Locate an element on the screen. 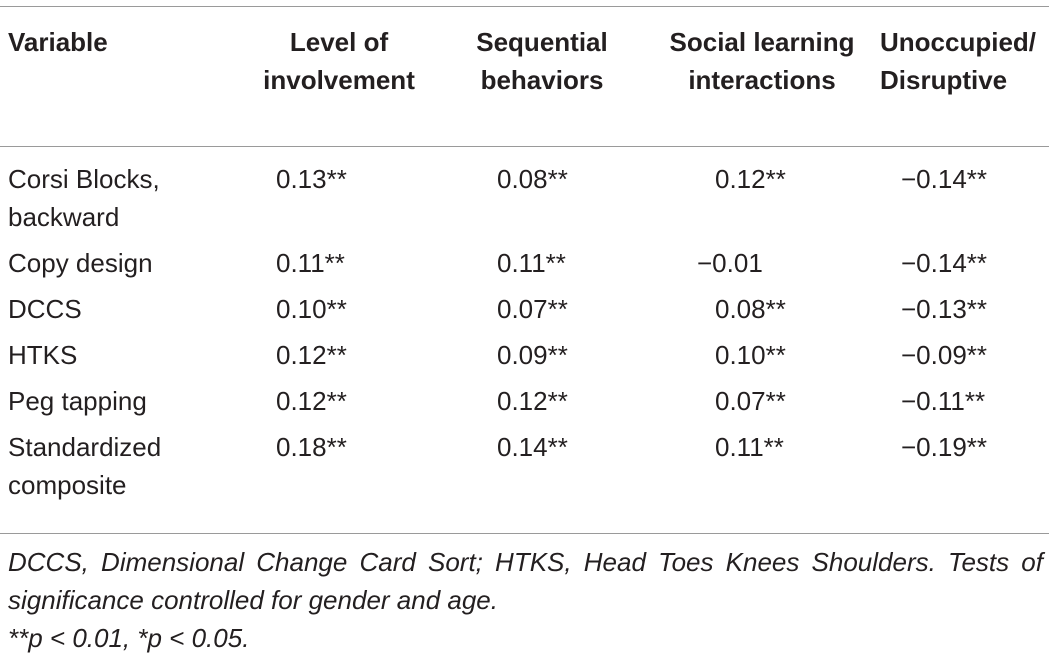  table-cell: −0.01 is located at coordinates (730, 263).